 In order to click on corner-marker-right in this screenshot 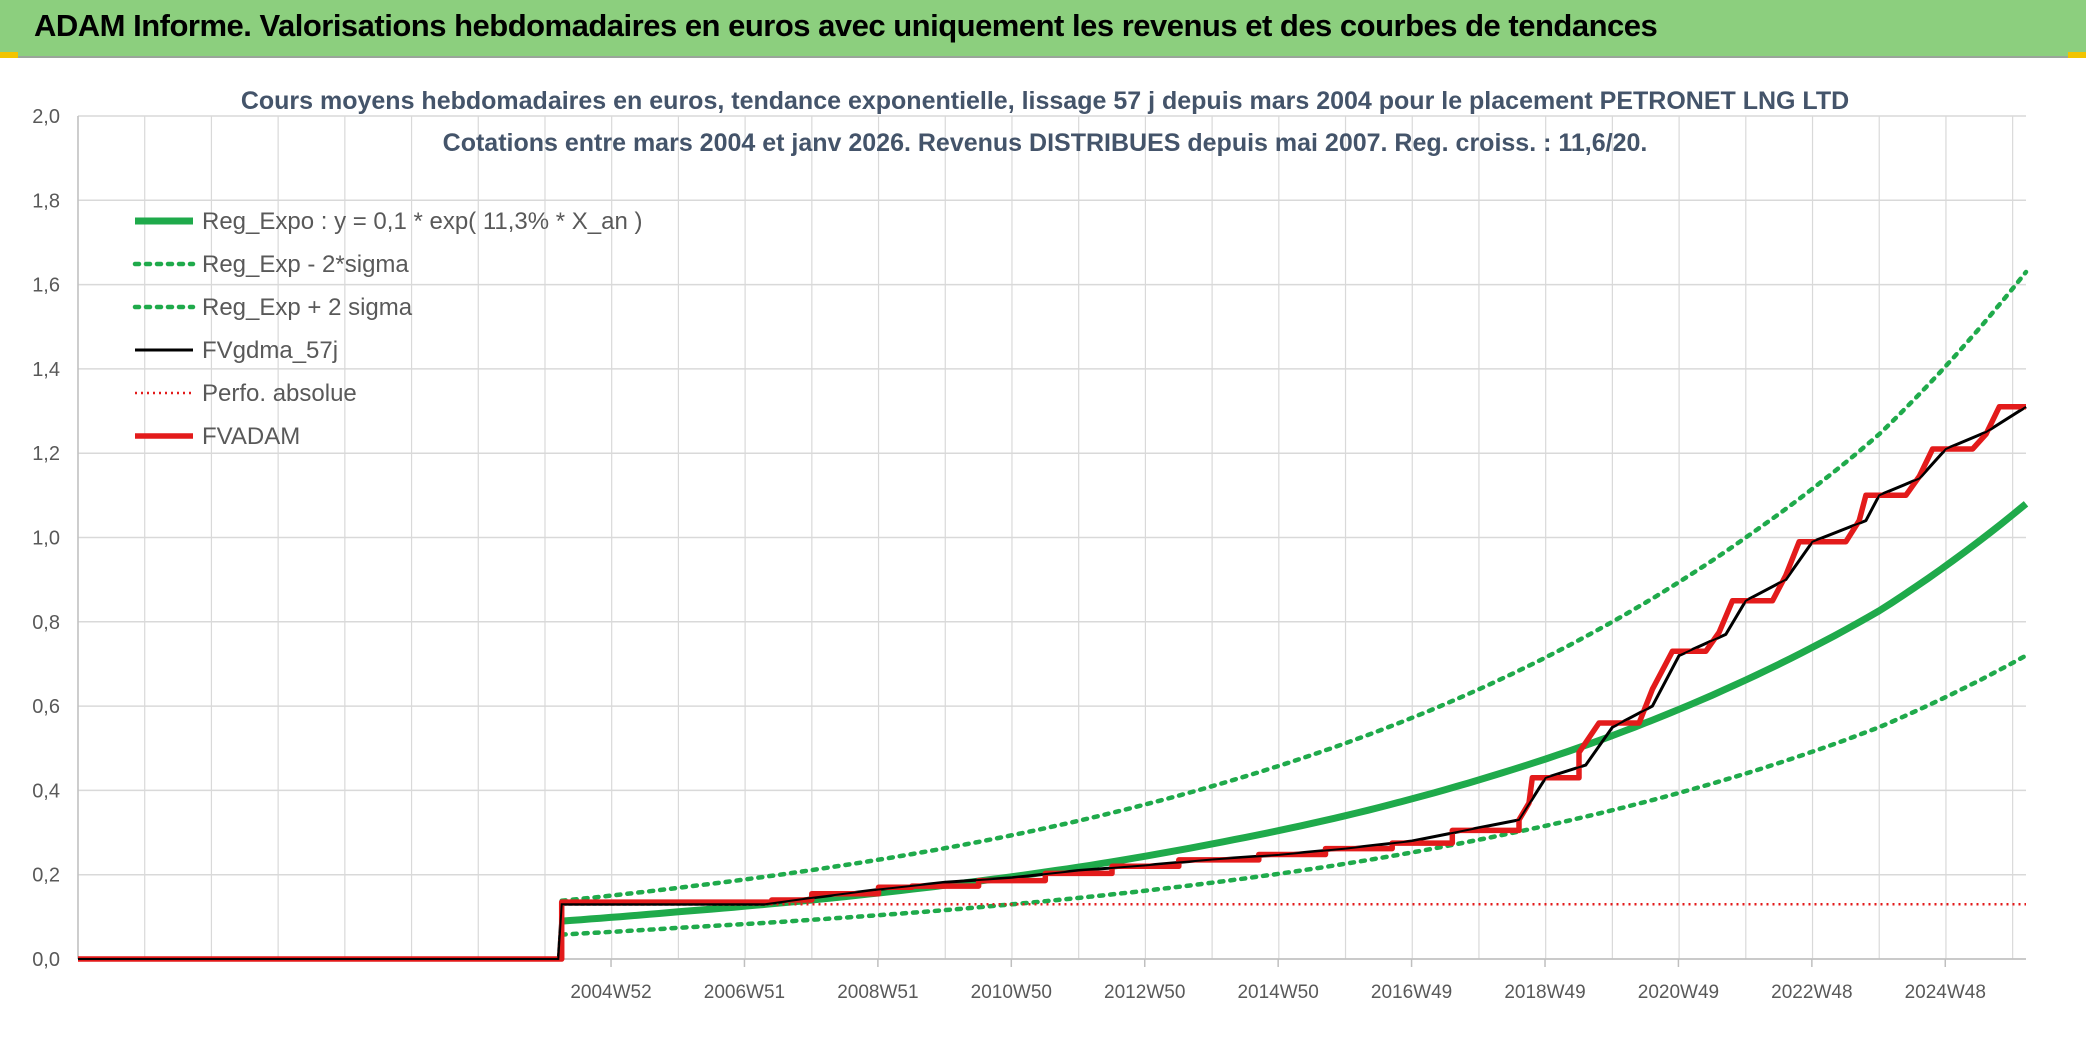, I will do `click(2077, 55)`.